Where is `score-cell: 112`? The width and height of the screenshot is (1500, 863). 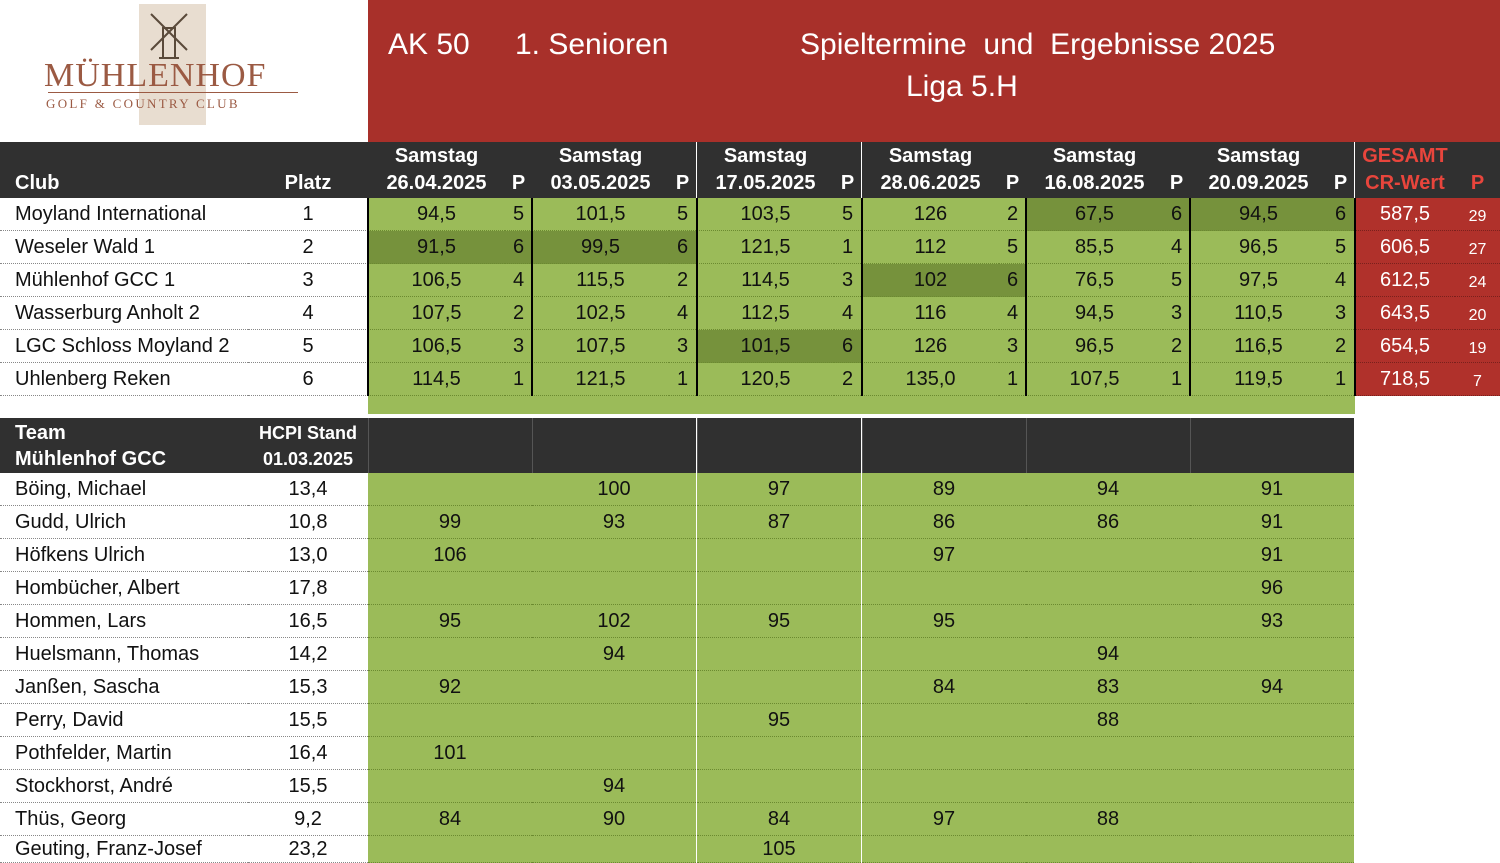 score-cell: 112 is located at coordinates (930, 247).